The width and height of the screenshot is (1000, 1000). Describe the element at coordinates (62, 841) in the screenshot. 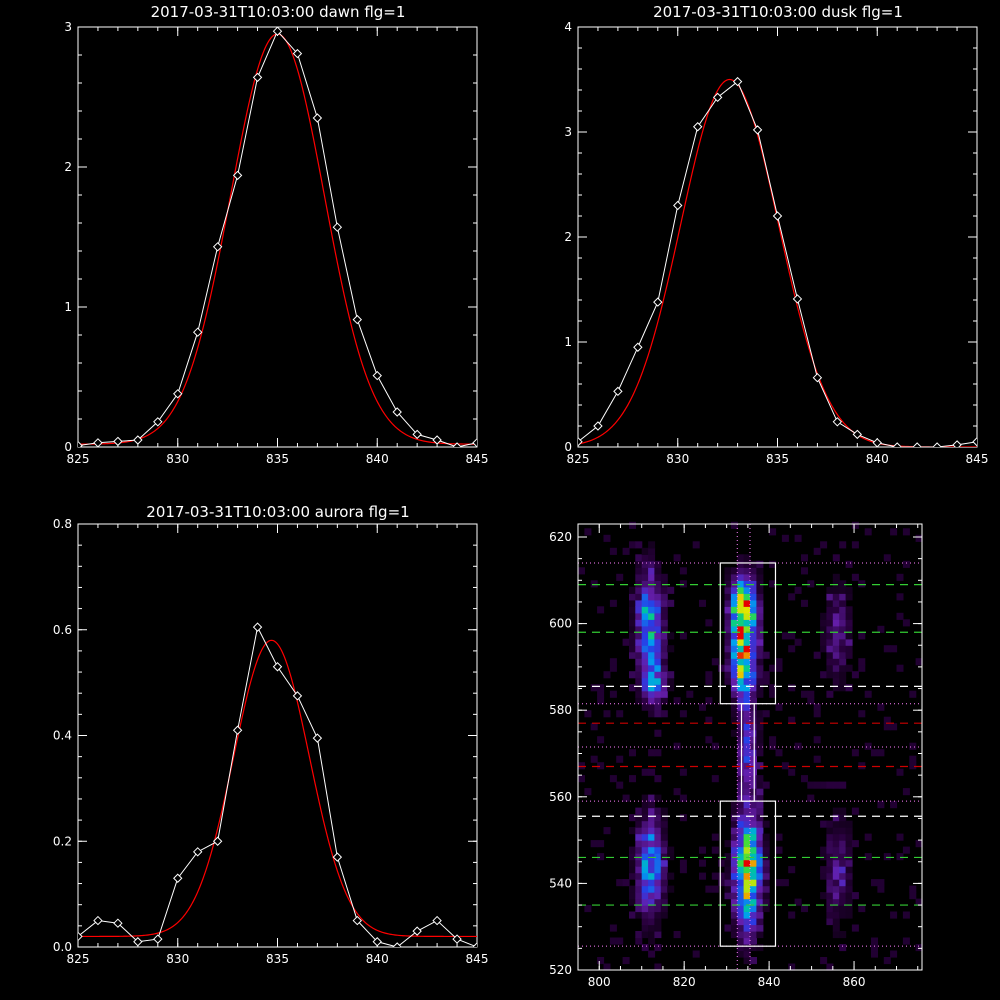

I see `aurora-ytick-label: 0.2` at that location.